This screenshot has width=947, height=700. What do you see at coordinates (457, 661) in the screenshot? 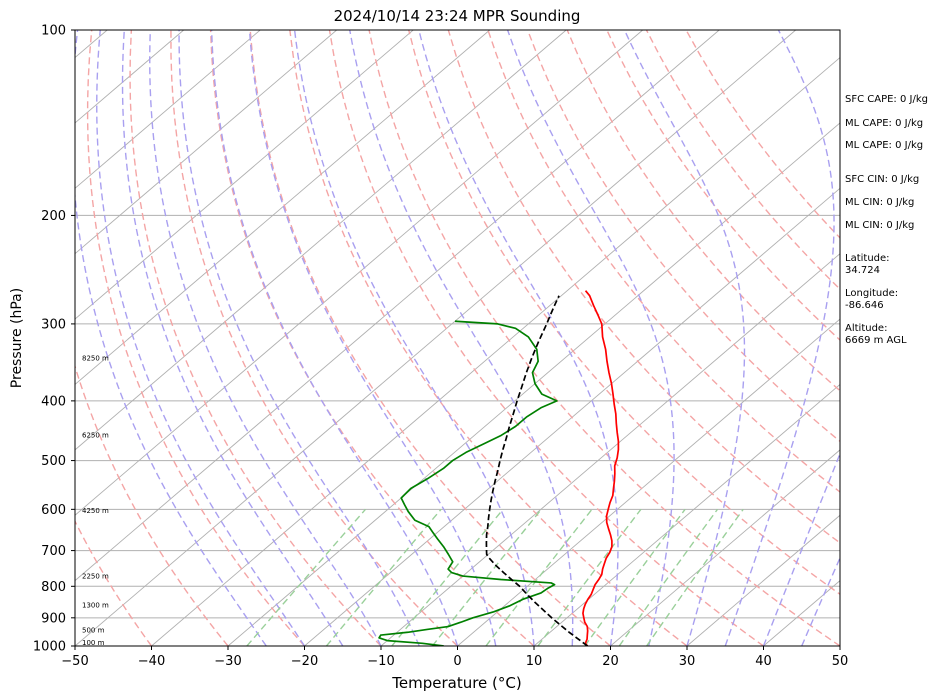
I see `x-tick-label: 0` at bounding box center [457, 661].